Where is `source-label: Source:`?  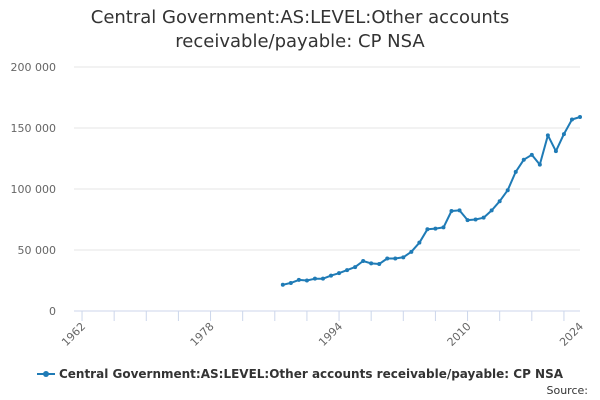
source-label: Source: is located at coordinates (567, 390).